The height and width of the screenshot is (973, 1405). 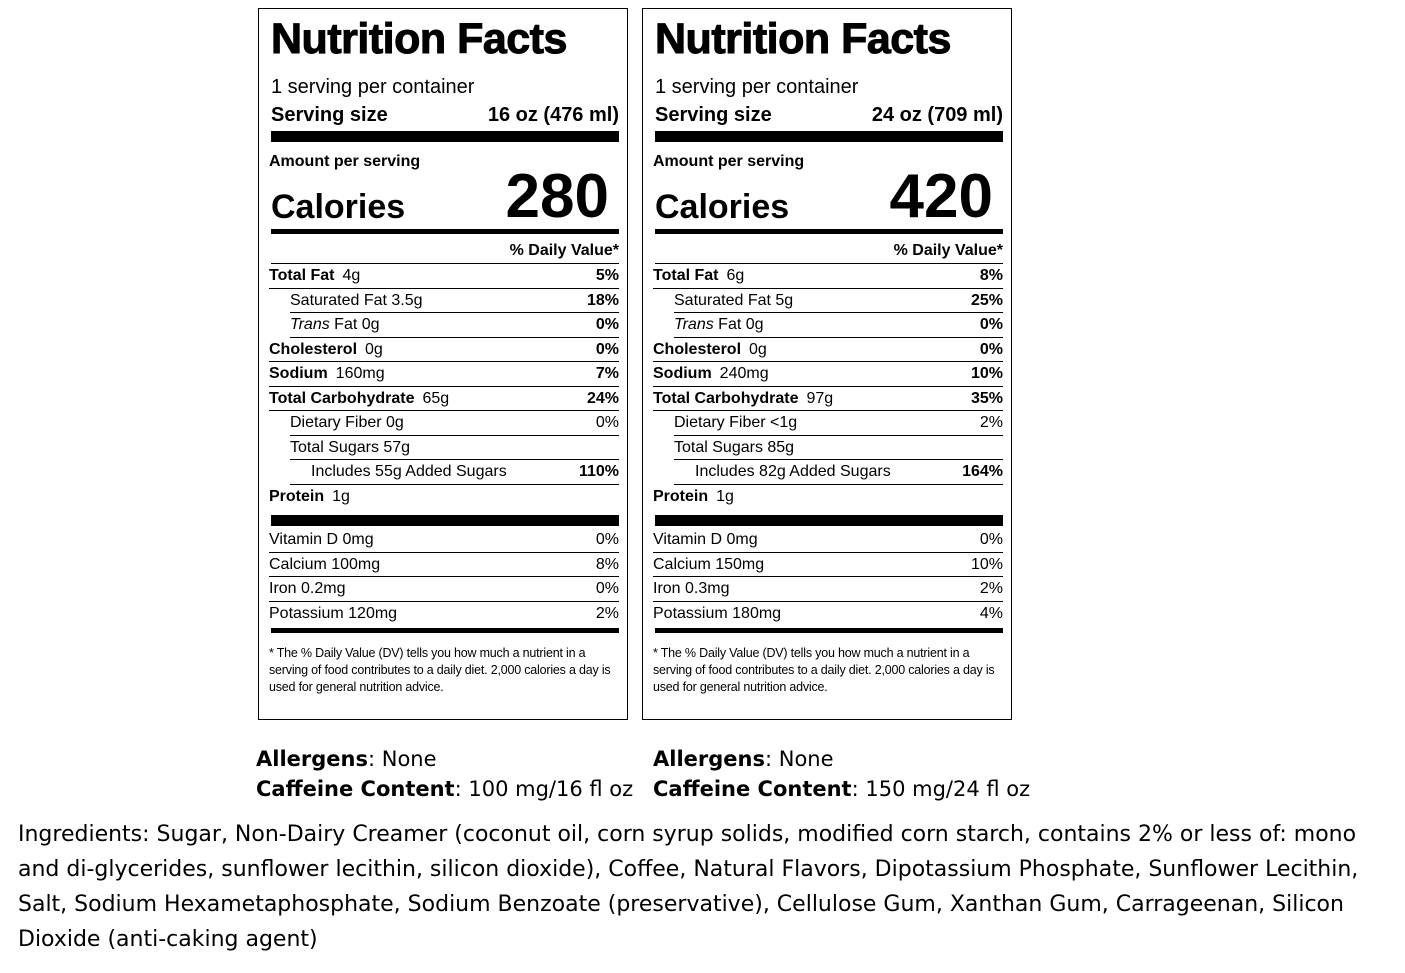 What do you see at coordinates (828, 565) in the screenshot?
I see `vitamin-row-calcium: Calcium 150mg 10%` at bounding box center [828, 565].